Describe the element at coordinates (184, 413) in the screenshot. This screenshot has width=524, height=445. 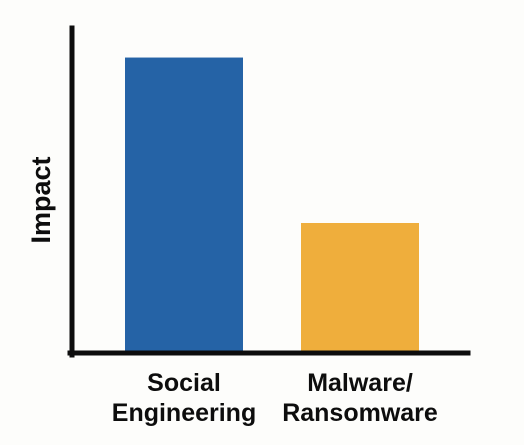
I see `x-tick-label-0-line-1: Engineering` at that location.